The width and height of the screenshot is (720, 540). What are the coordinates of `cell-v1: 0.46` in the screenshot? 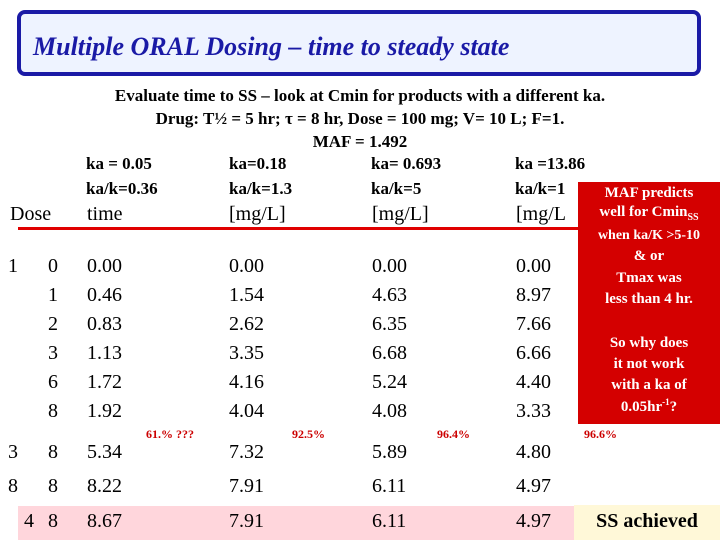 It's located at (104, 295).